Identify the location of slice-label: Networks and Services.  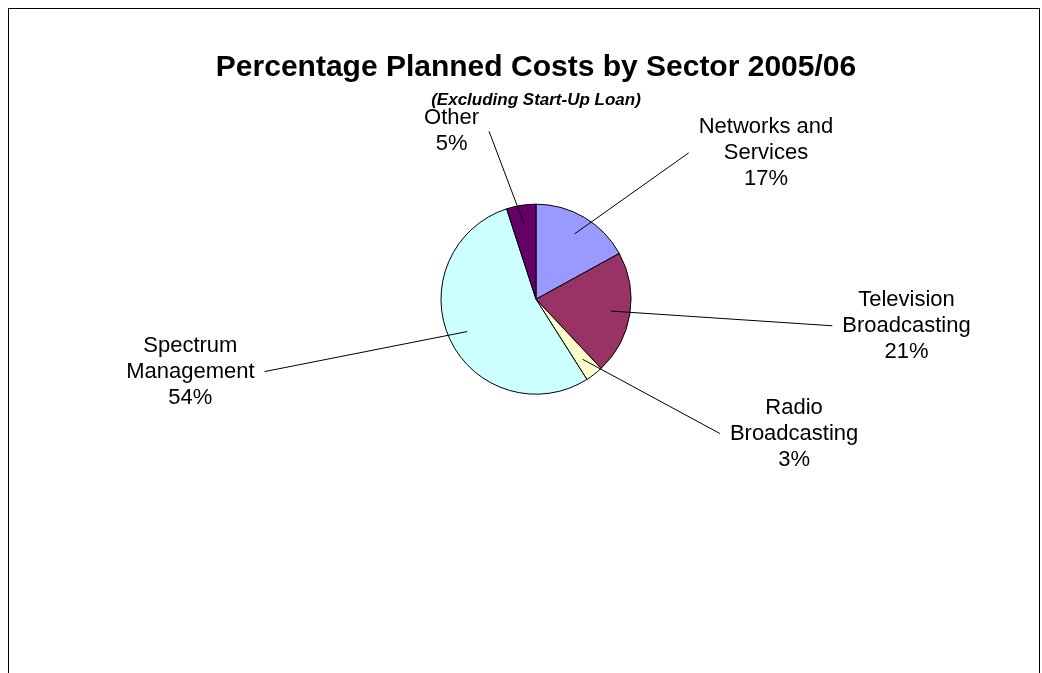
(766, 138).